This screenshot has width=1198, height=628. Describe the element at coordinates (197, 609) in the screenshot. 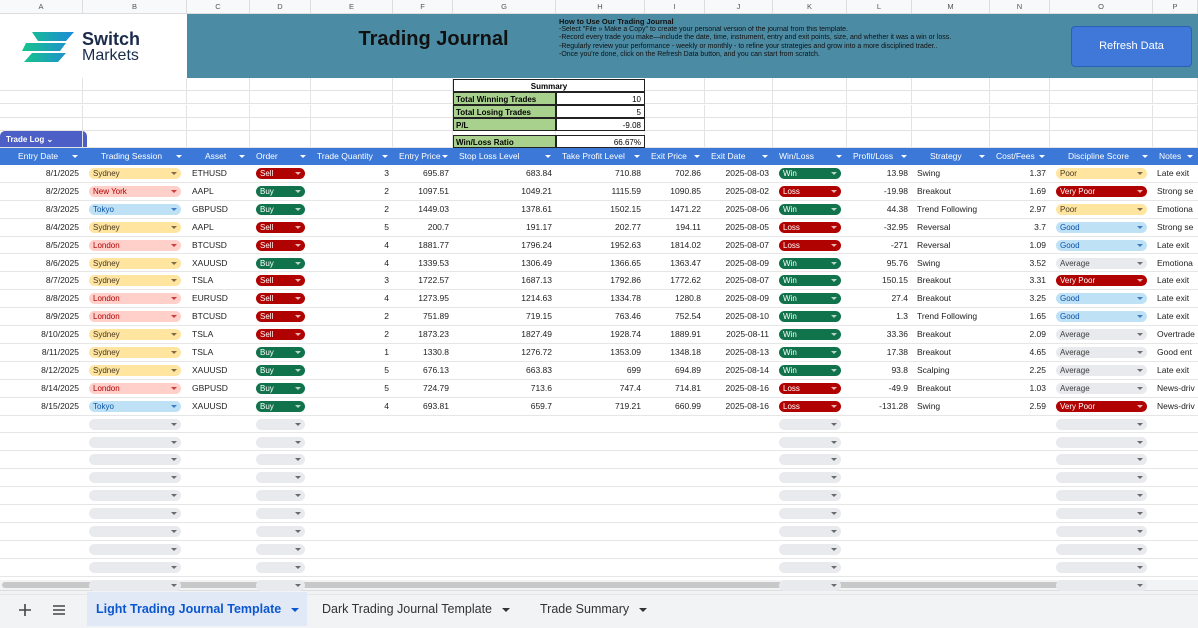

I see `sheet-tab: Light Trading Journal Template` at that location.